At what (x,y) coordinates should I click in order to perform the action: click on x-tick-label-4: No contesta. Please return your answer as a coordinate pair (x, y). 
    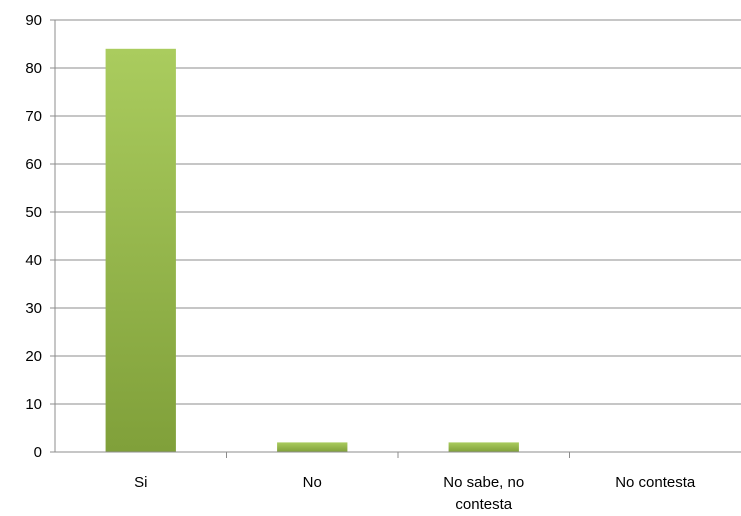
    Looking at the image, I should click on (655, 482).